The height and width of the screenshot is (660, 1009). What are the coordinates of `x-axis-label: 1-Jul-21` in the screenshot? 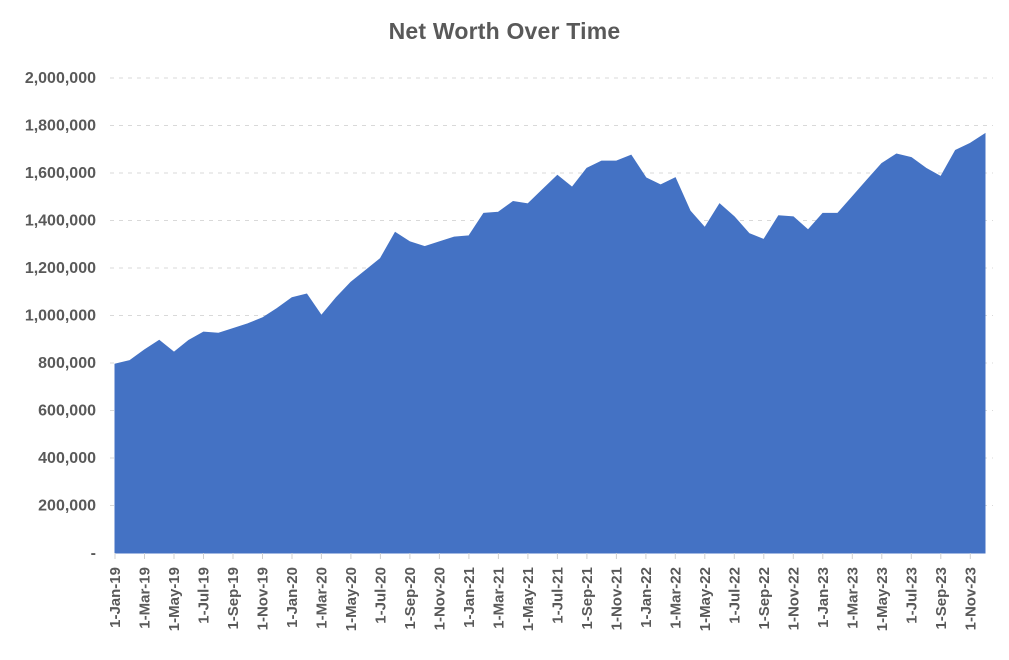 It's located at (557, 595).